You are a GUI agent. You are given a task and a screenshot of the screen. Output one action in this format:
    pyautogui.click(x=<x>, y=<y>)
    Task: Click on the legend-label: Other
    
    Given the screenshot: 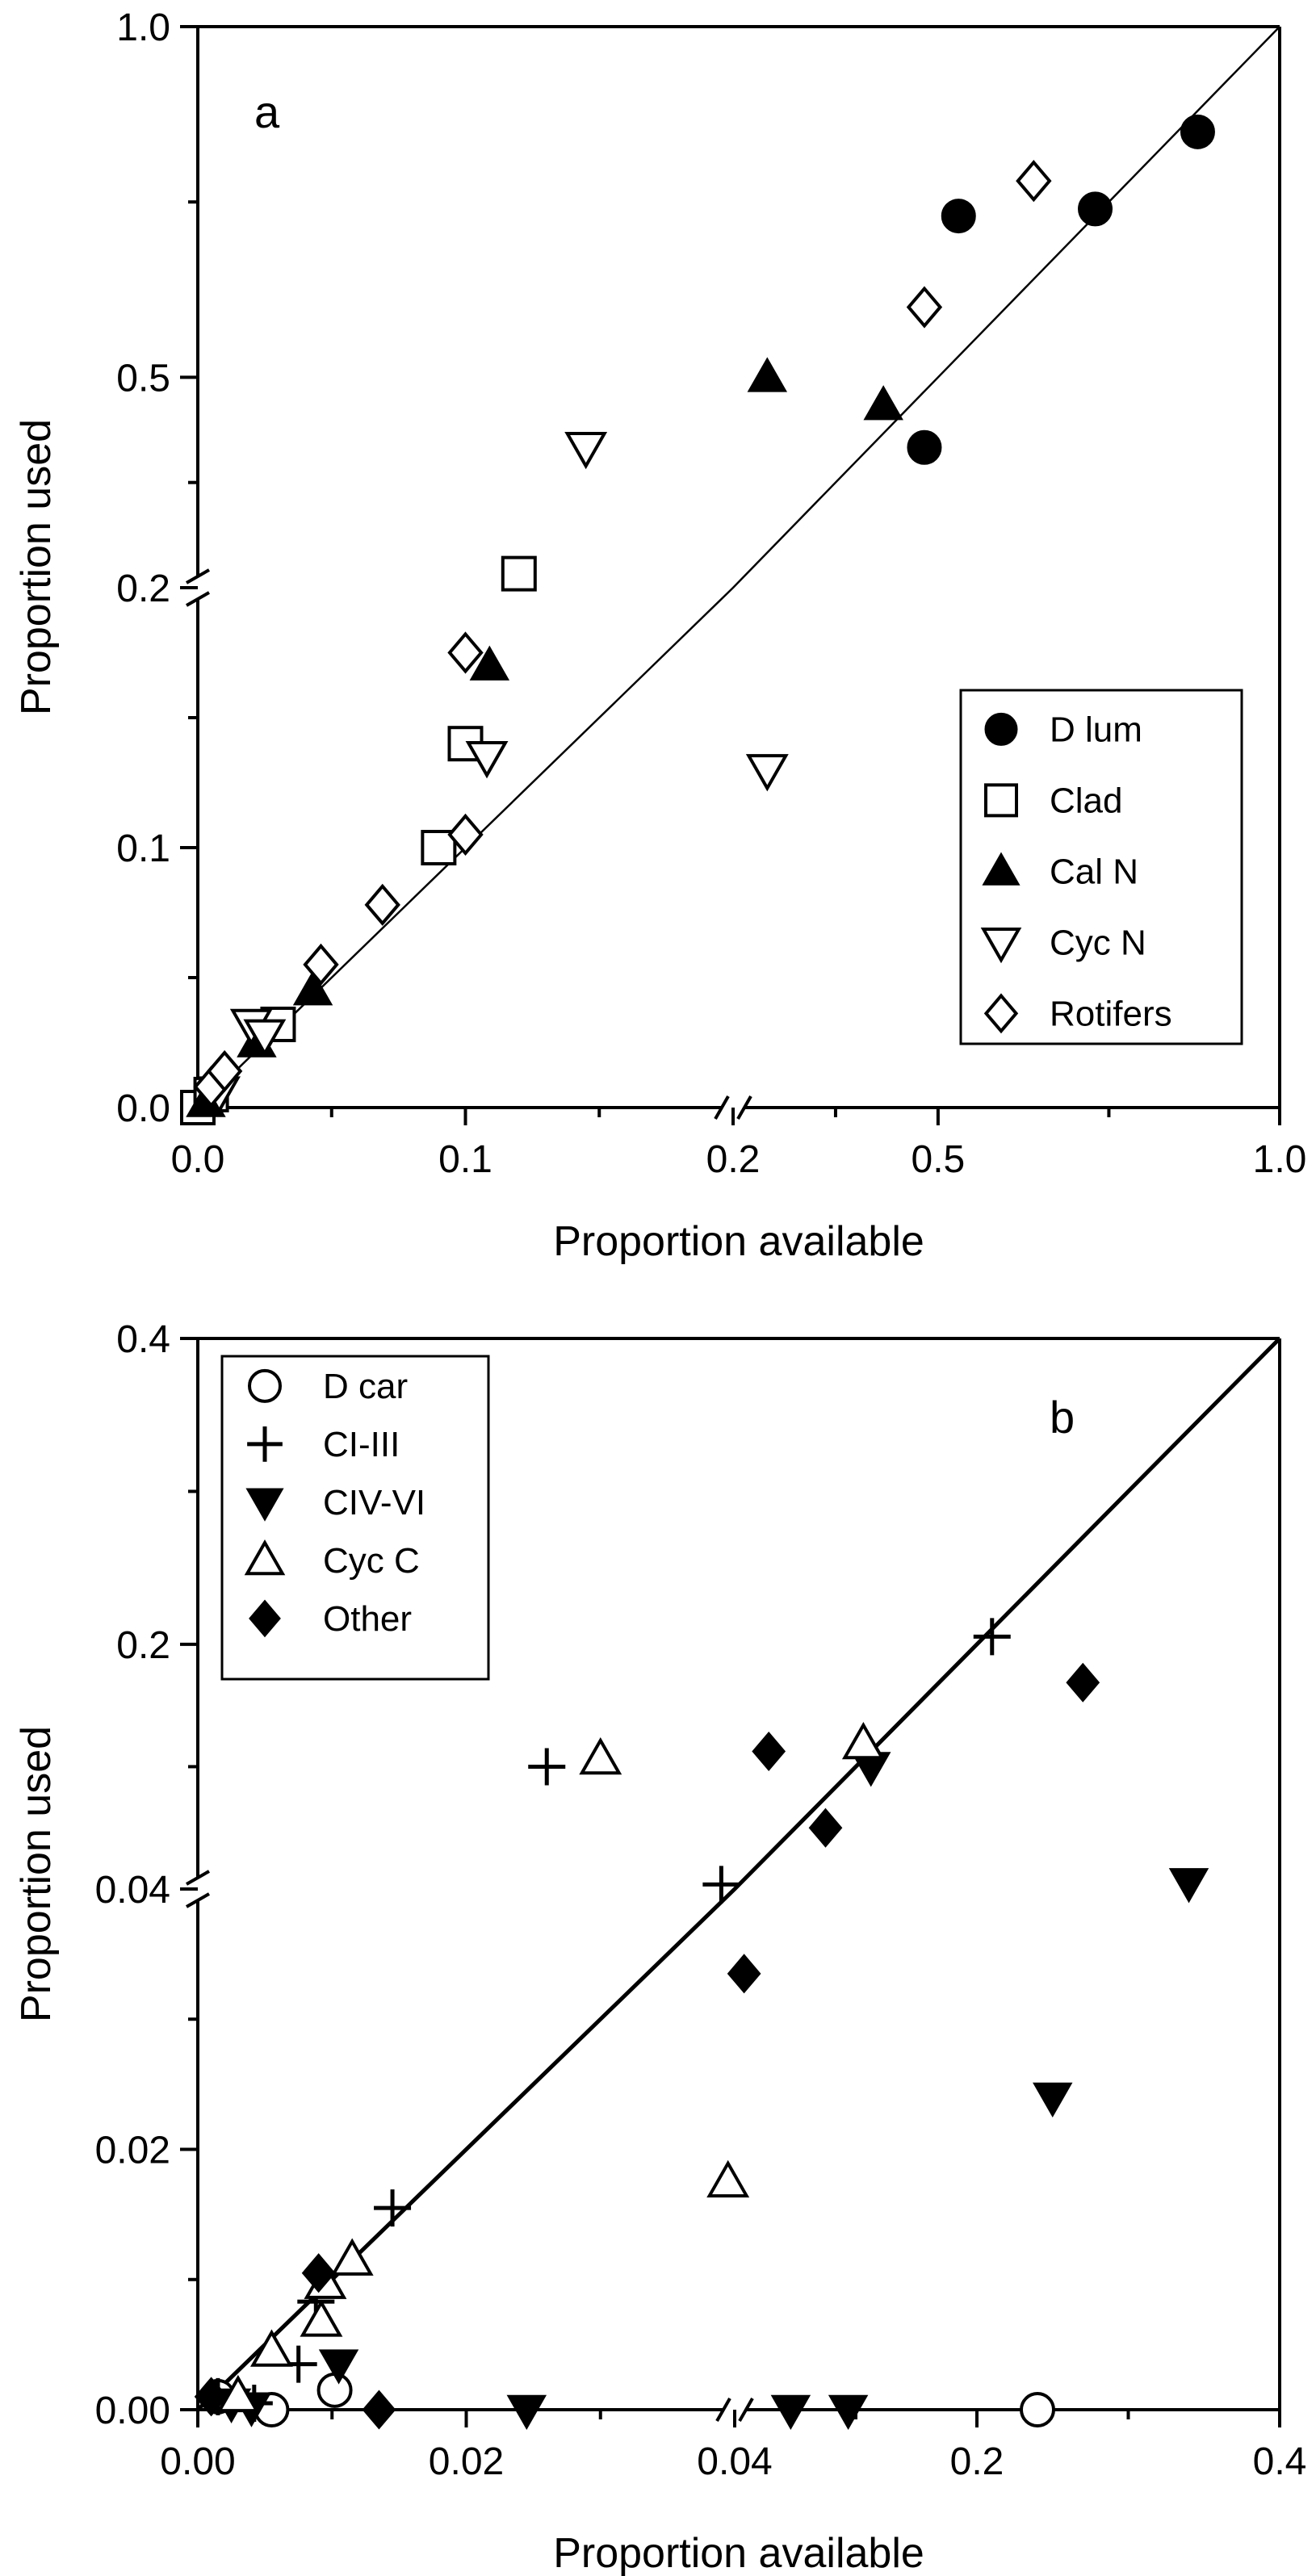 What is the action you would take?
    pyautogui.click(x=367, y=1619)
    